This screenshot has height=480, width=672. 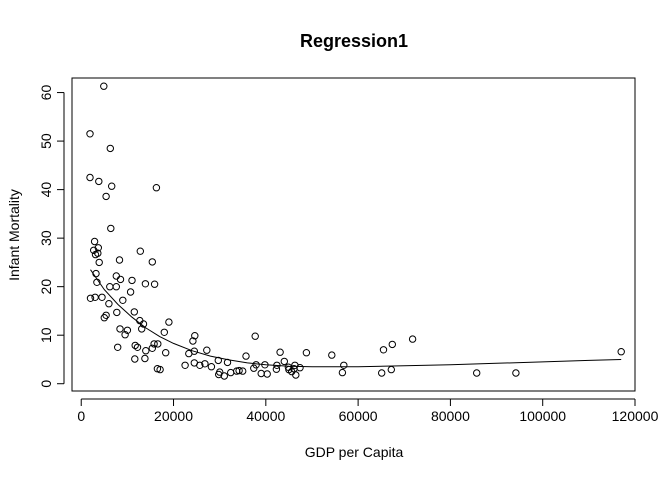 I want to click on y-tick-label: 50, so click(x=46, y=141).